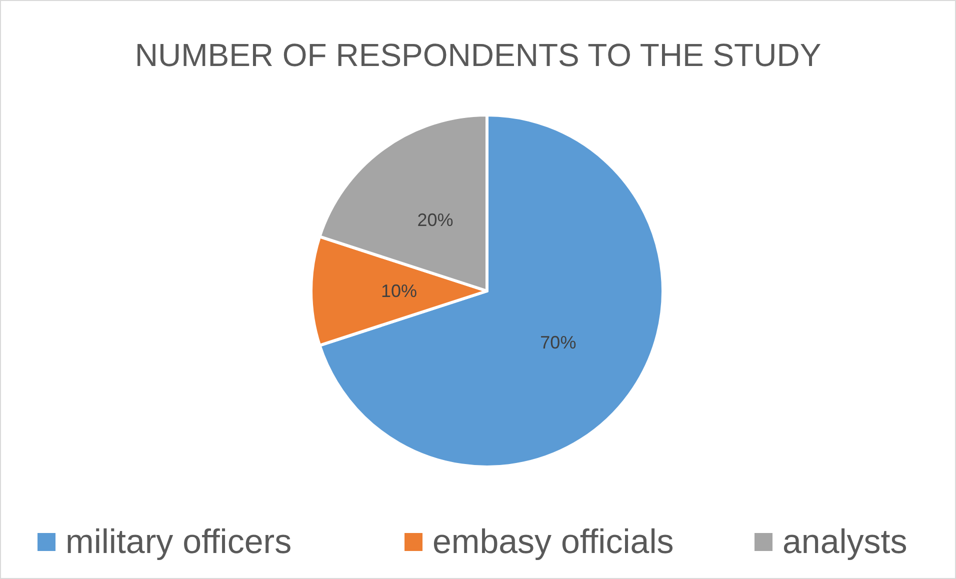 The image size is (956, 579). What do you see at coordinates (179, 542) in the screenshot?
I see `legend-label: military officers` at bounding box center [179, 542].